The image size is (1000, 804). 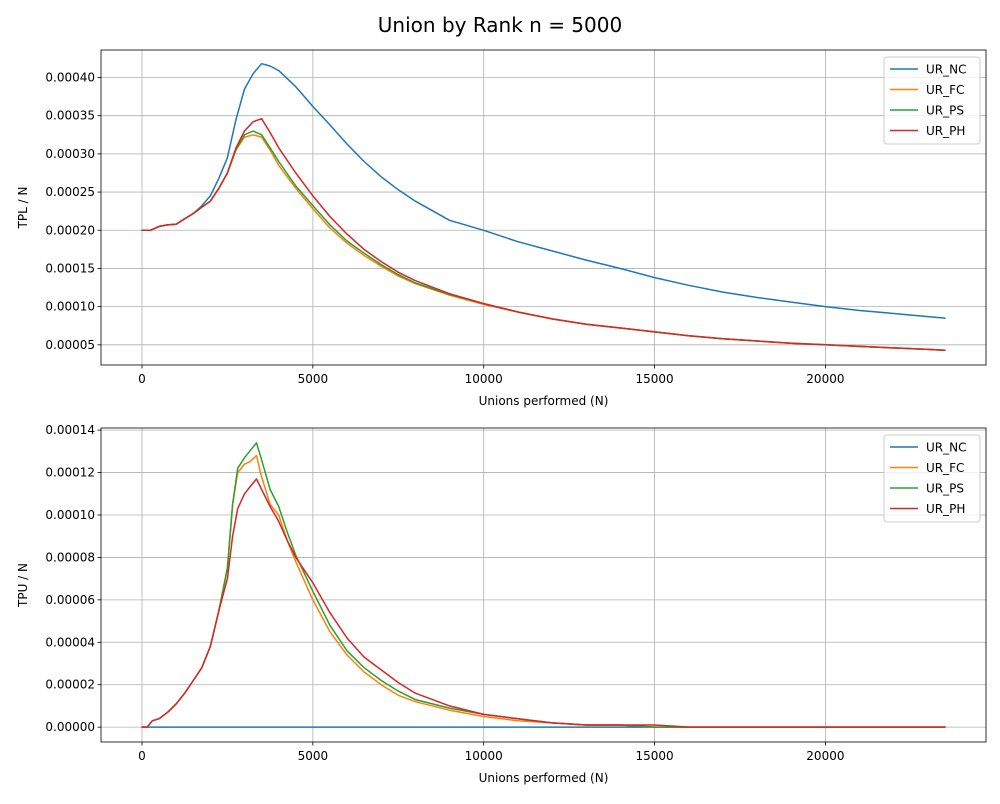 What do you see at coordinates (70, 345) in the screenshot?
I see `y-tick-label: 0.00005` at bounding box center [70, 345].